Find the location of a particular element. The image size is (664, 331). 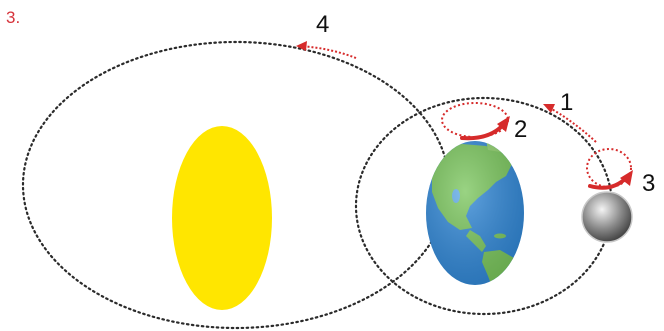

label-2: 2 is located at coordinates (520, 129).